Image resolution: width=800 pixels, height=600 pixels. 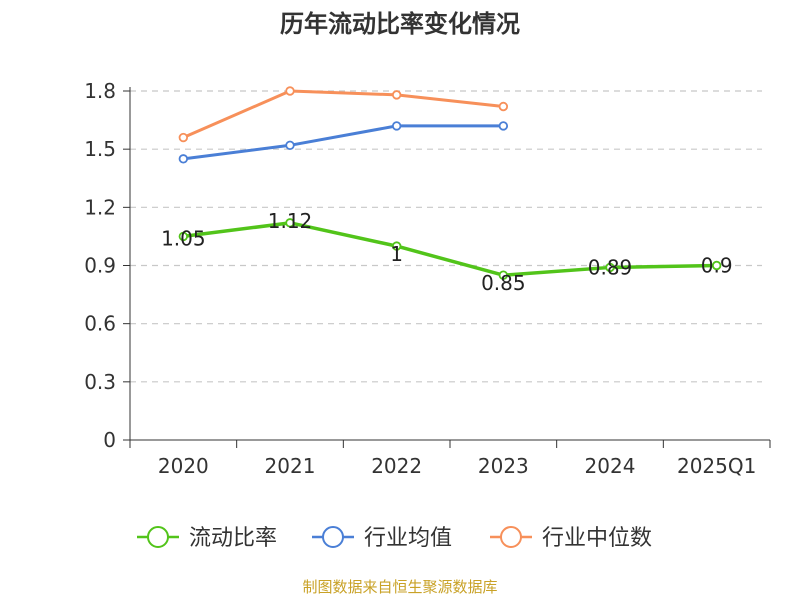 I want to click on legend-item: 流动比率, so click(x=207, y=538).